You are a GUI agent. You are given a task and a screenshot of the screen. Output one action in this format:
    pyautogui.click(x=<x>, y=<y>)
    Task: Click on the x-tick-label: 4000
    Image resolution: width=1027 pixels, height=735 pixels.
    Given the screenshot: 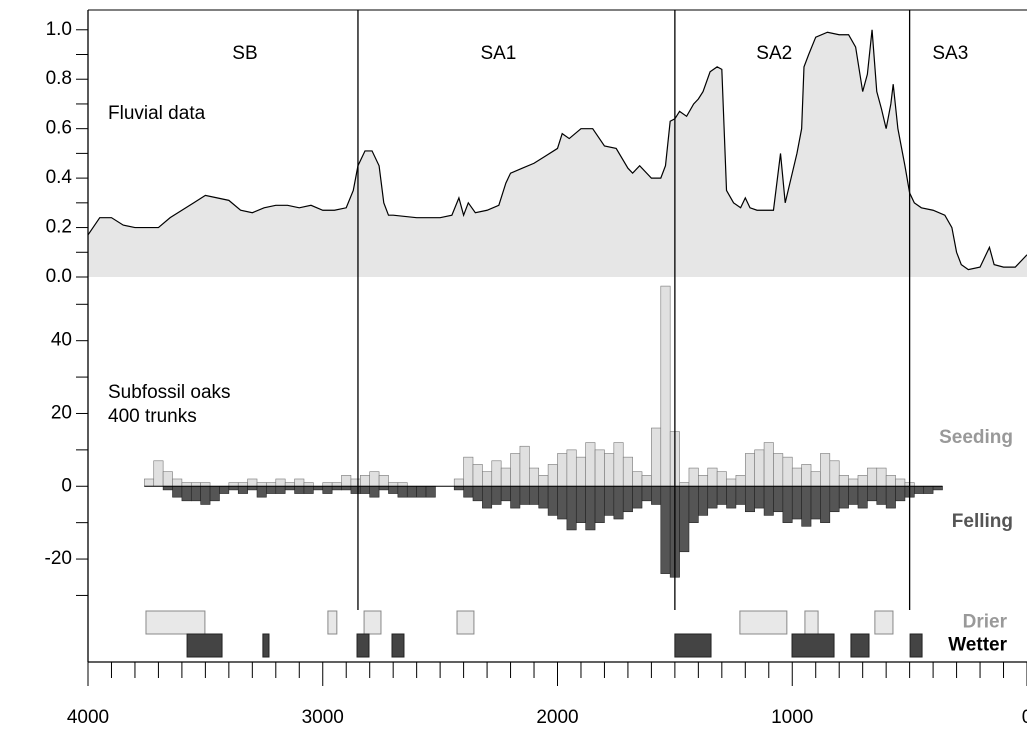 What is the action you would take?
    pyautogui.click(x=88, y=717)
    